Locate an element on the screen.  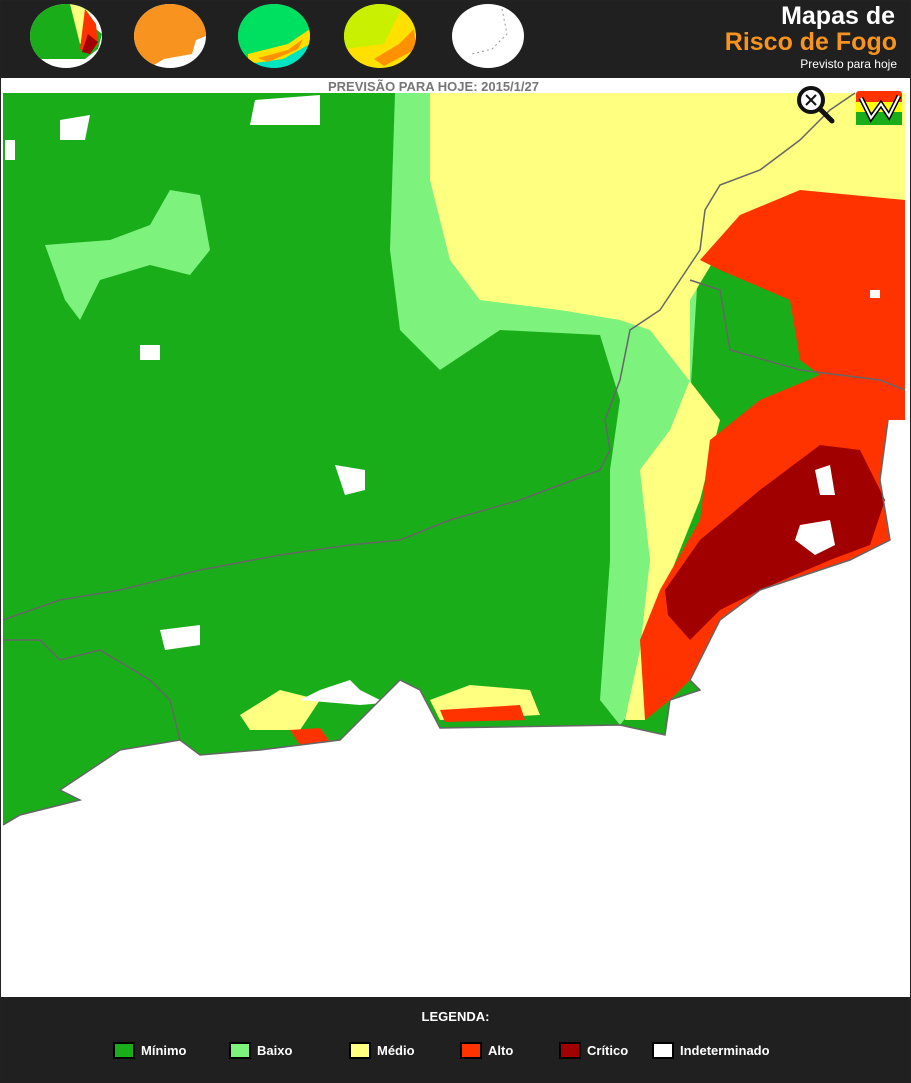
legend-label: Alto is located at coordinates (501, 1050).